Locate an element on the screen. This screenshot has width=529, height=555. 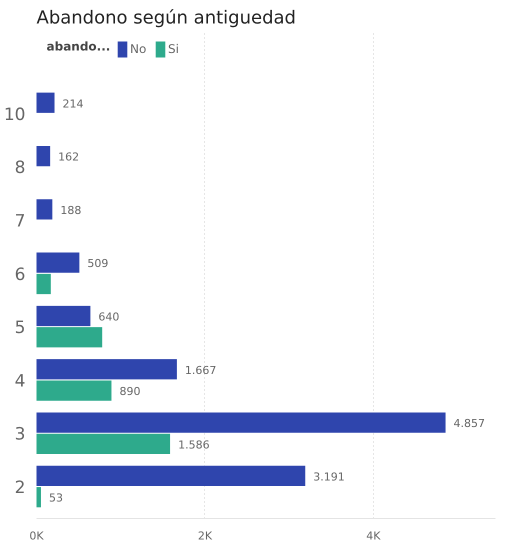
data-label: 188 is located at coordinates (71, 210).